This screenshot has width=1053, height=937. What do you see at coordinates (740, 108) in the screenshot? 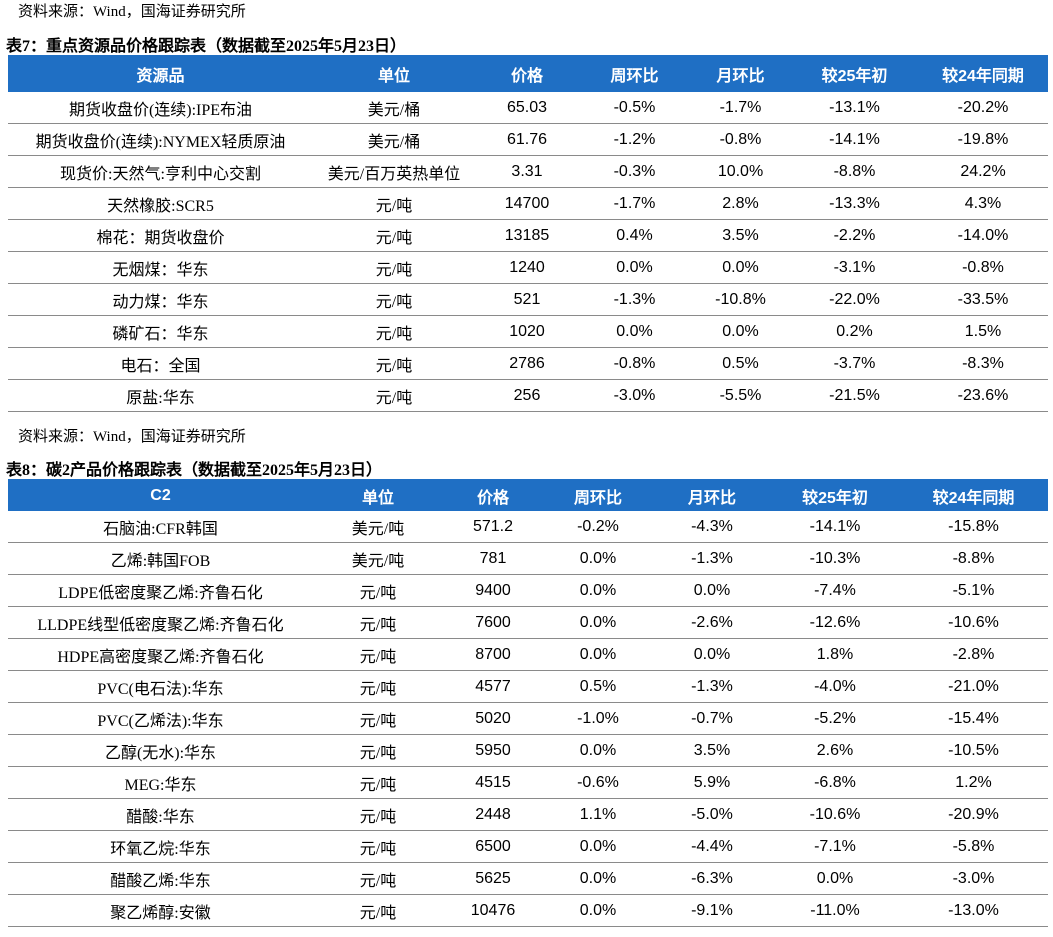
I see `cell-month: -1.7%` at bounding box center [740, 108].